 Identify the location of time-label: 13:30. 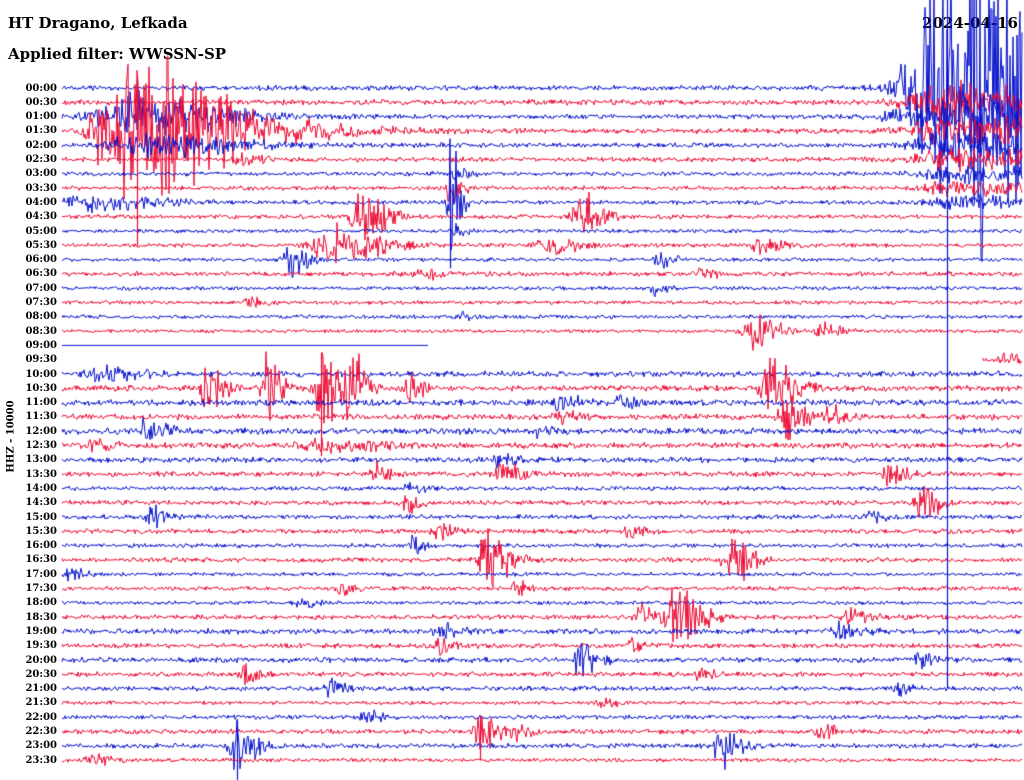
(41, 474).